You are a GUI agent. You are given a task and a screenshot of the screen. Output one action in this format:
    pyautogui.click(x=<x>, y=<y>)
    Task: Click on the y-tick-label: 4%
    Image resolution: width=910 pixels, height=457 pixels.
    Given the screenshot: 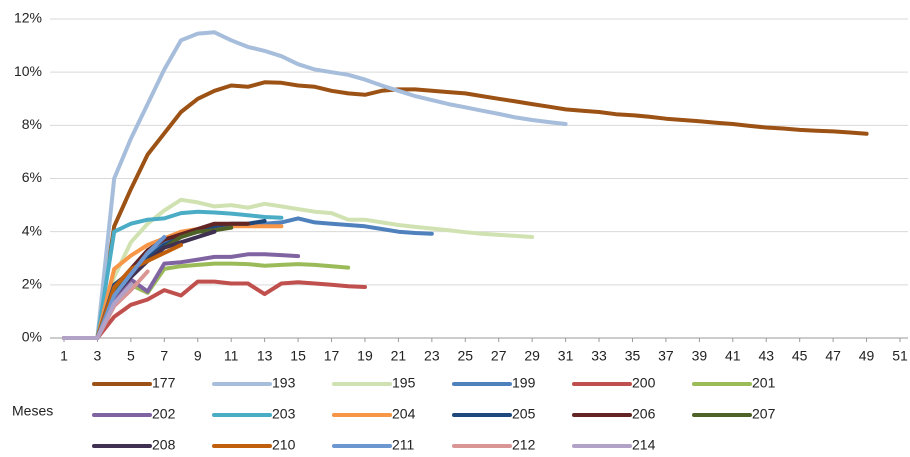 What is the action you would take?
    pyautogui.click(x=32, y=230)
    